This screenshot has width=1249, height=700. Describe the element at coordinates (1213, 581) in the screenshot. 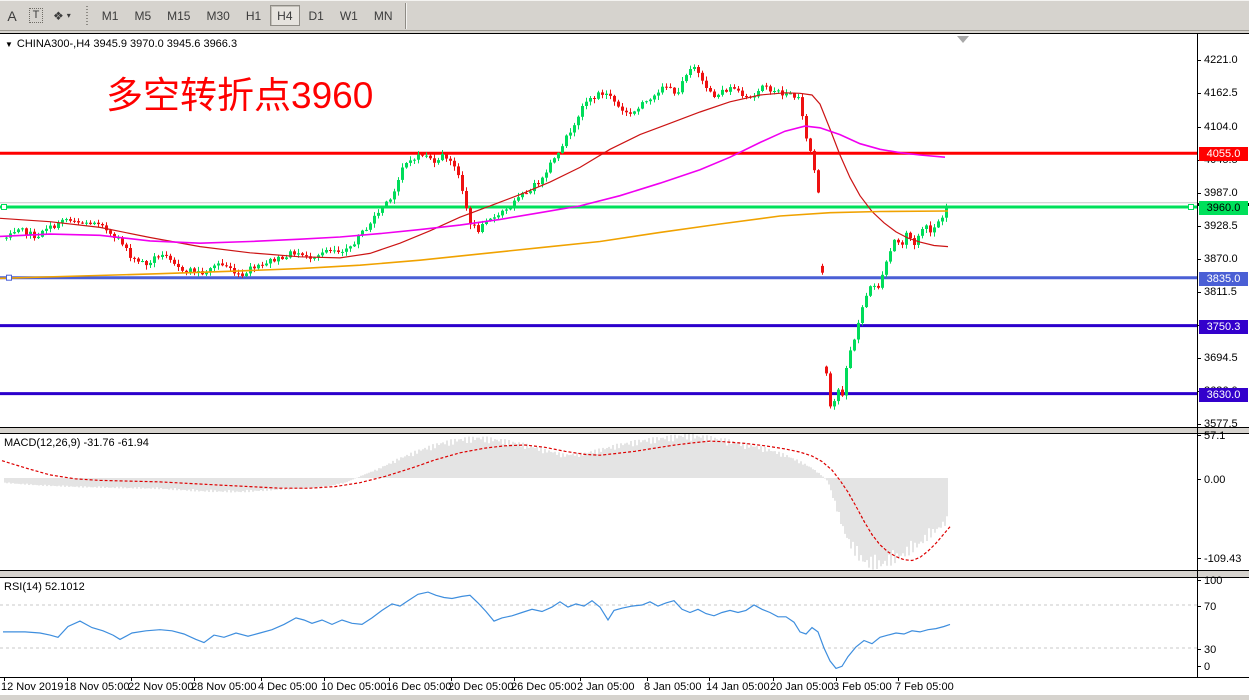

I see `rsi-tick-label: 100` at that location.